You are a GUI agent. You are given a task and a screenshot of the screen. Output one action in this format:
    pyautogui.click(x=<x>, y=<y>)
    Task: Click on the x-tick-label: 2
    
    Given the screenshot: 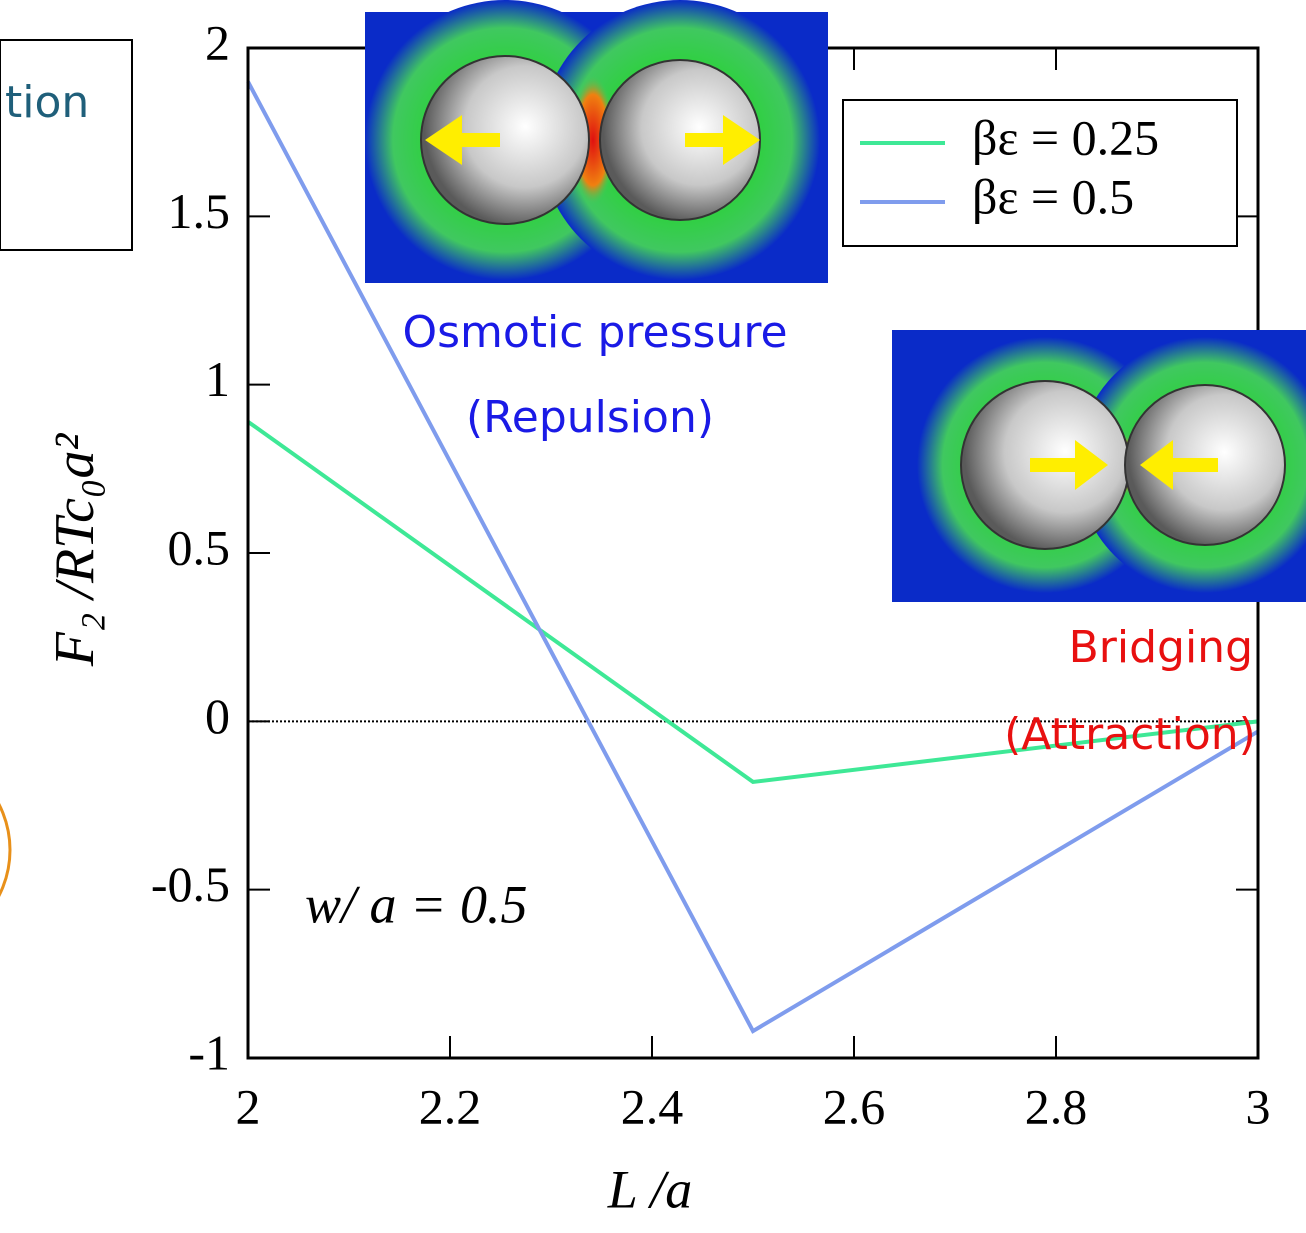 What is the action you would take?
    pyautogui.click(x=248, y=1106)
    